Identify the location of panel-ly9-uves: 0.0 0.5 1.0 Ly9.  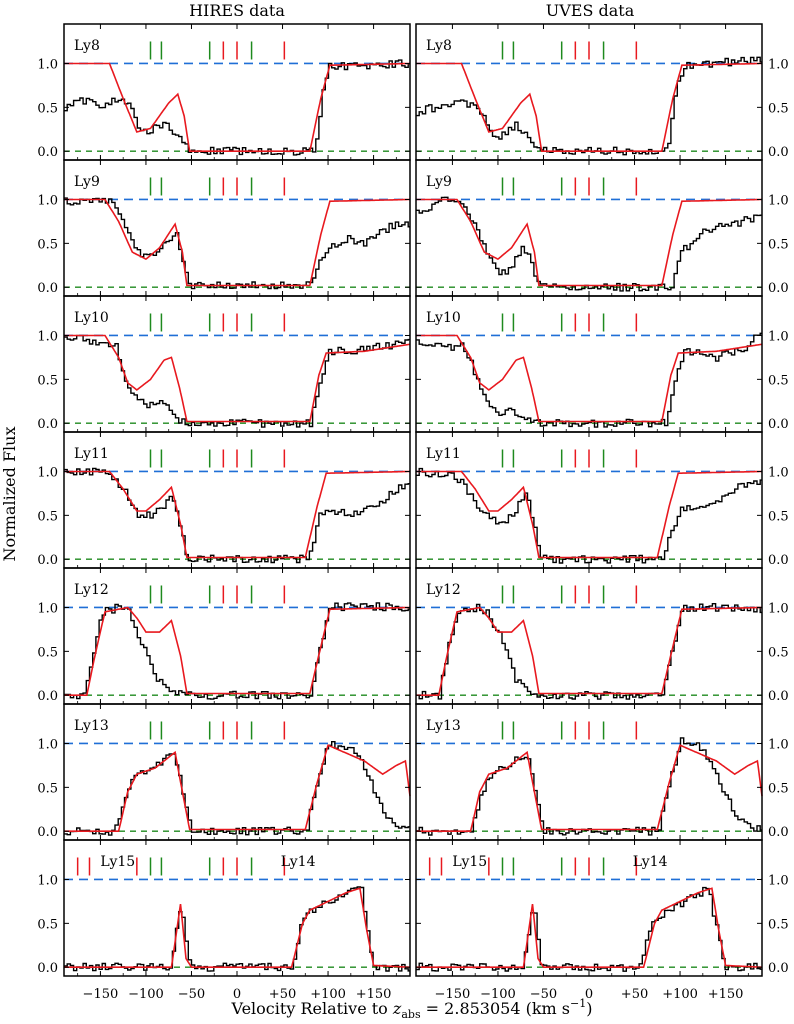
(602, 228).